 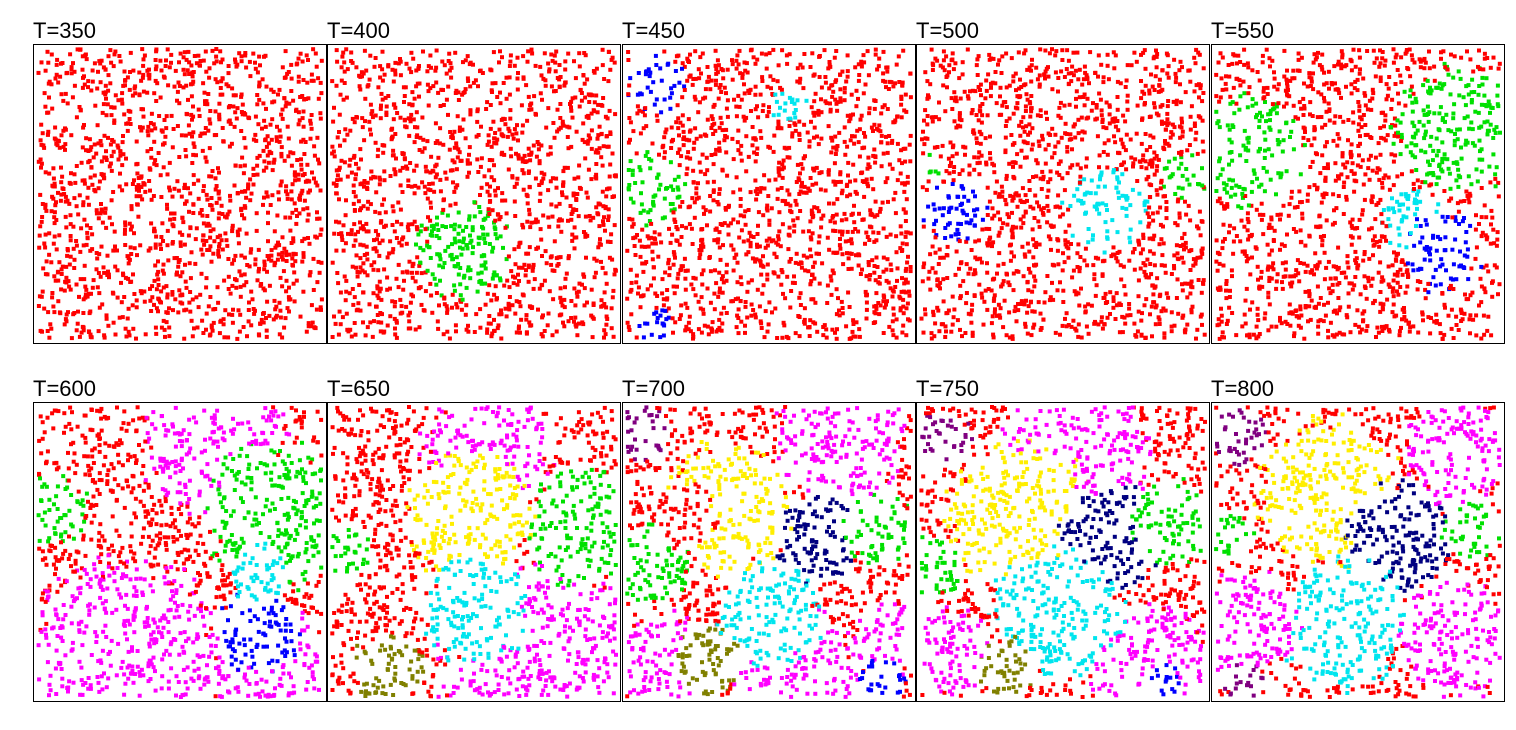 I want to click on point-cyan, so click(x=1118, y=197).